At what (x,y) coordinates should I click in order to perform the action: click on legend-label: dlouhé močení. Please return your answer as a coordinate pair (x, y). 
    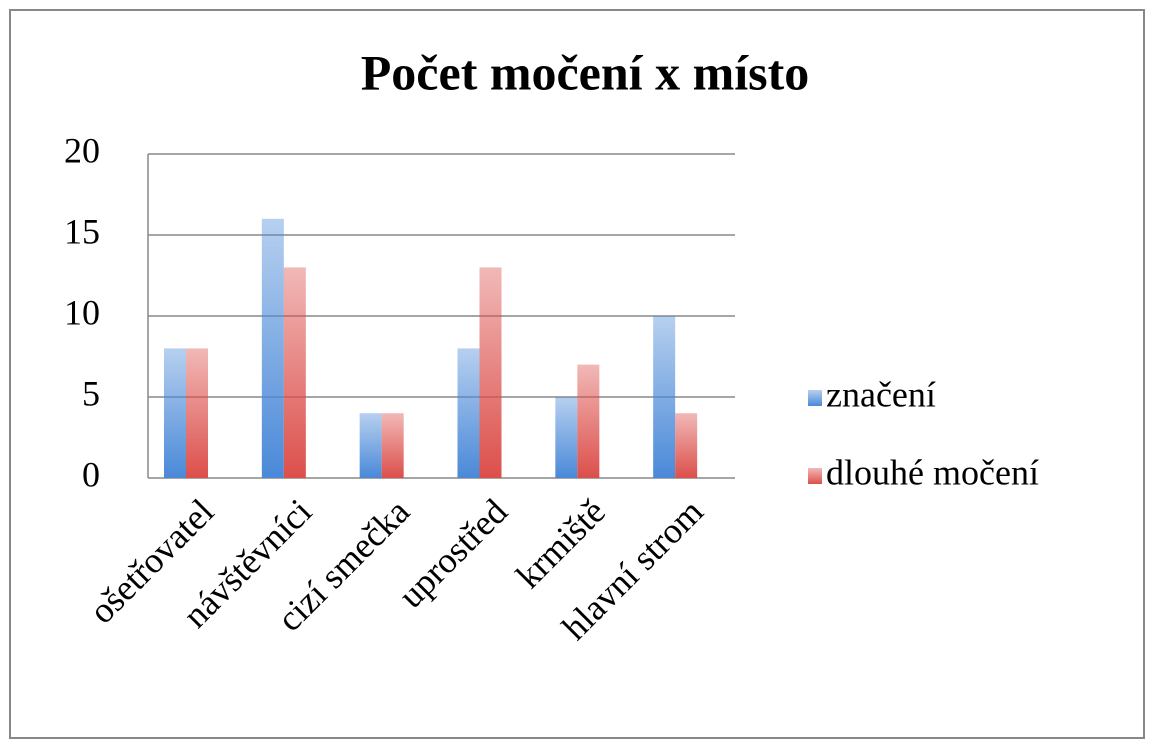
    Looking at the image, I should click on (932, 472).